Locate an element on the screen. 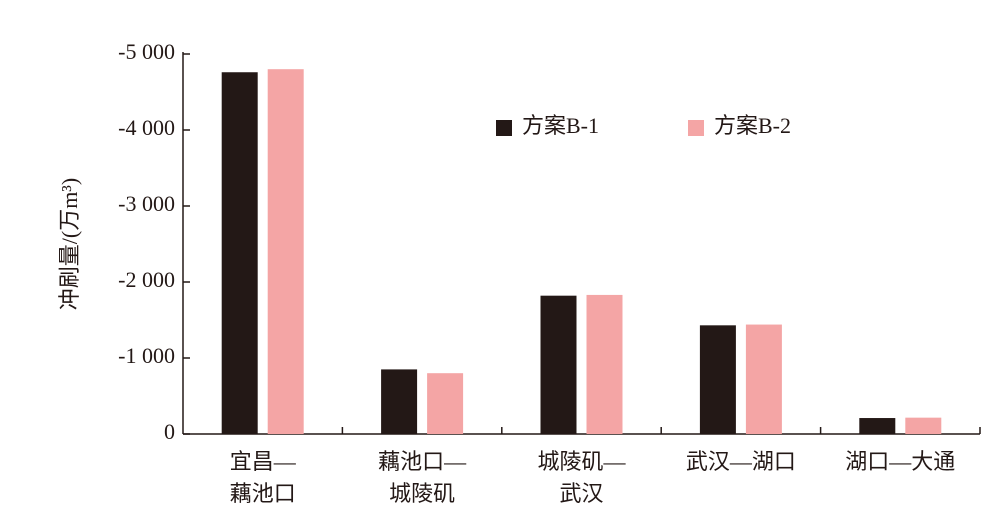 The width and height of the screenshot is (1006, 523). x-tick-label: 藕池口— is located at coordinates (422, 461).